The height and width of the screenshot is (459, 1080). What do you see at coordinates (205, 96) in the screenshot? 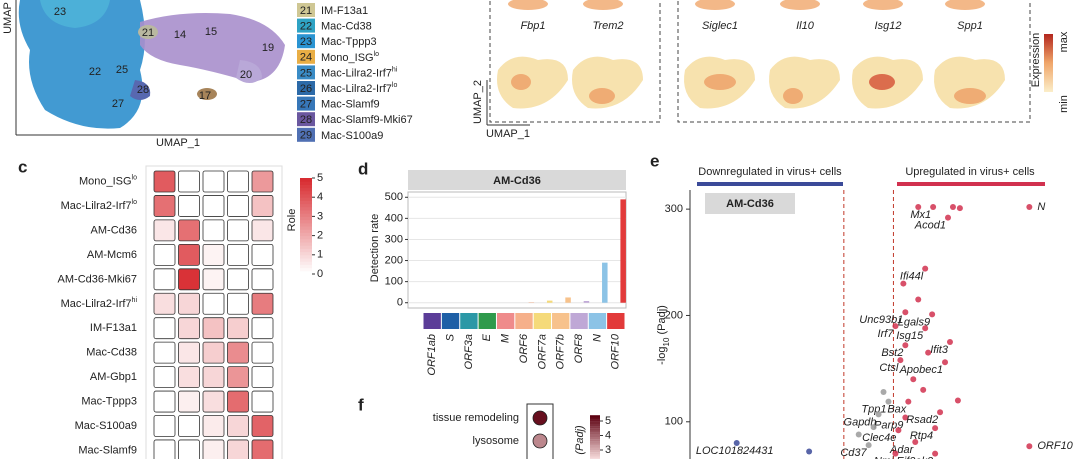
I see `cluster-label: 17` at bounding box center [205, 96].